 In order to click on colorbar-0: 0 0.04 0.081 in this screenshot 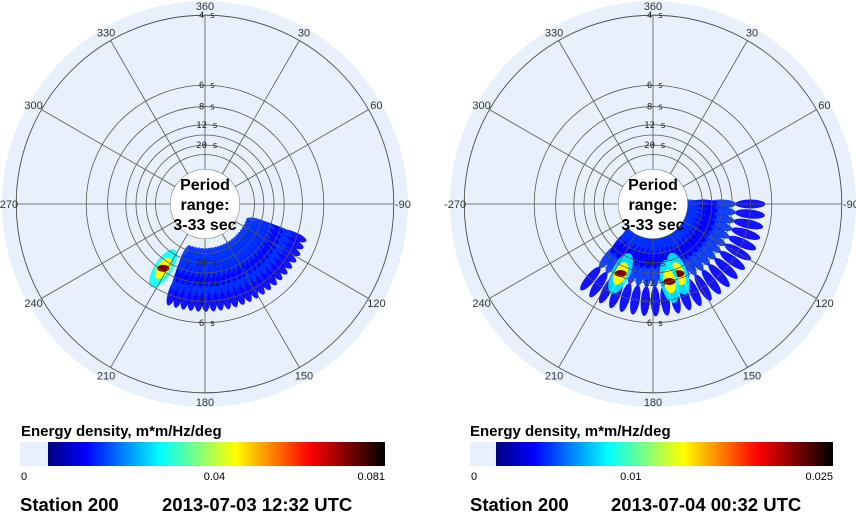, I will do `click(202, 462)`.